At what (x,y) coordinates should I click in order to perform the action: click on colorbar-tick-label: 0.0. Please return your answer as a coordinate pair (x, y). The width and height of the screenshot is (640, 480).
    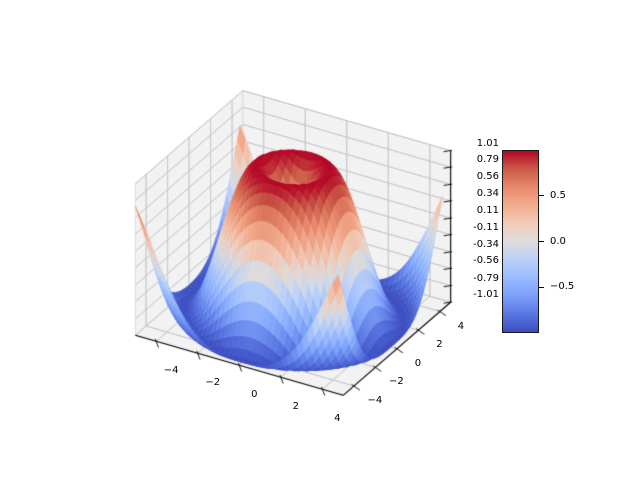
    Looking at the image, I should click on (558, 241).